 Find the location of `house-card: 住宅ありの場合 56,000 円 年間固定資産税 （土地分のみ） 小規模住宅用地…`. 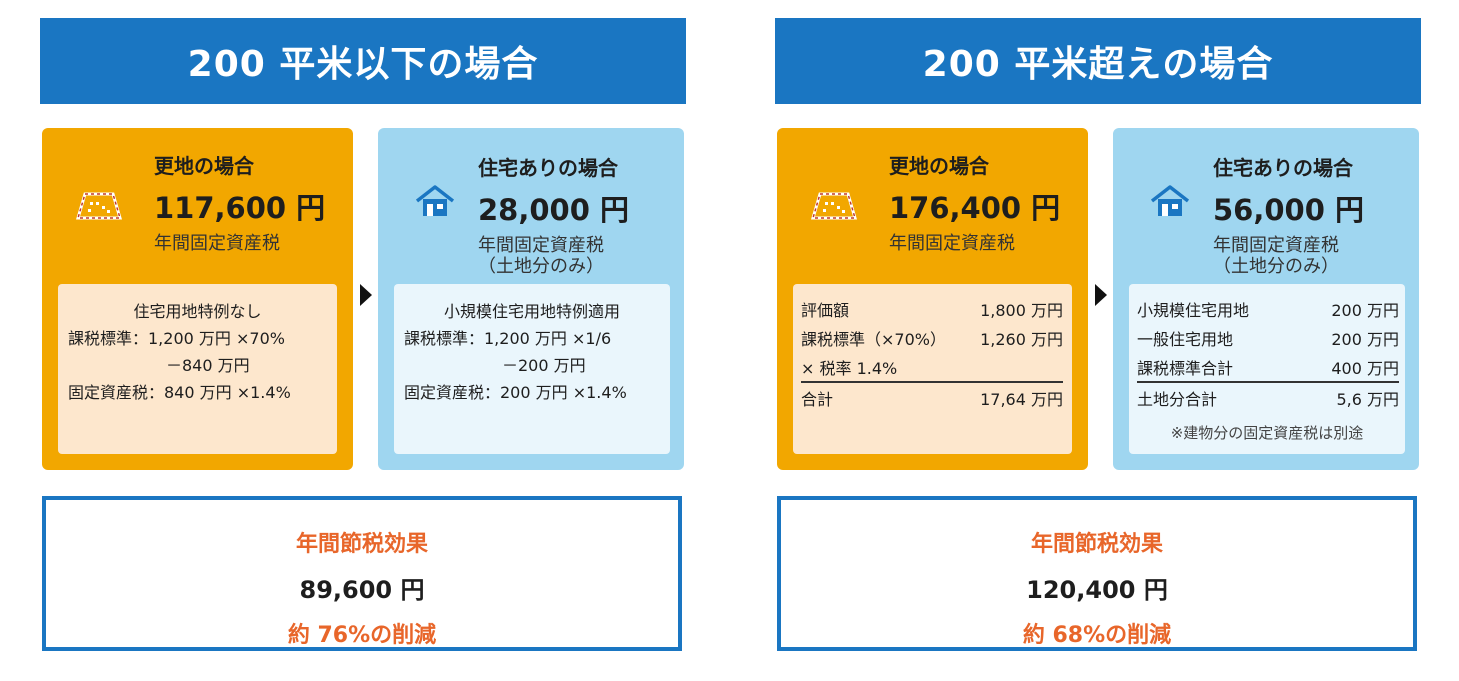

house-card: 住宅ありの場合 56,000 円 年間固定資産税 （土地分のみ） 小規模住宅用地… is located at coordinates (1266, 299).